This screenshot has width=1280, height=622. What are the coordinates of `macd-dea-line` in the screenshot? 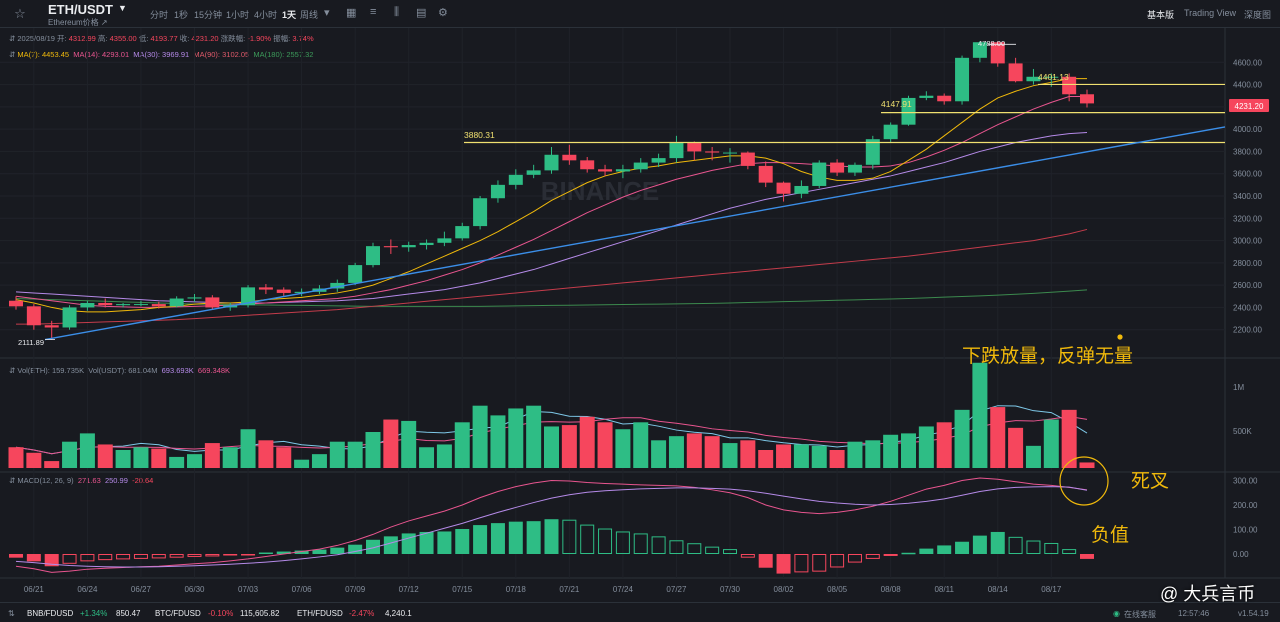 It's located at (551, 527).